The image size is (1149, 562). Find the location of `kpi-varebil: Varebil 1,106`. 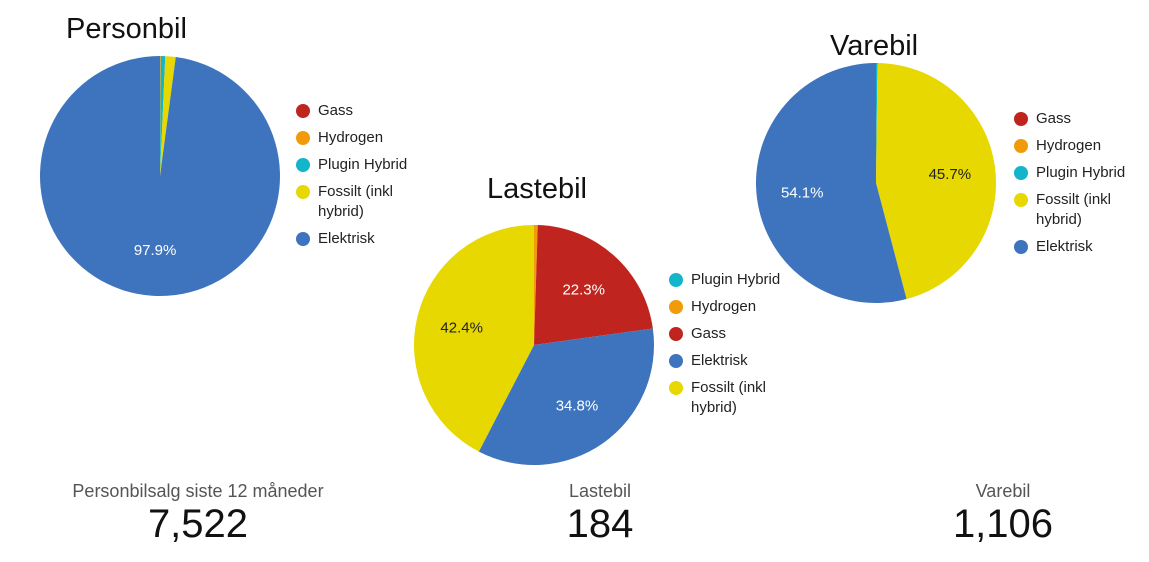

kpi-varebil: Varebil 1,106 is located at coordinates (1003, 513).